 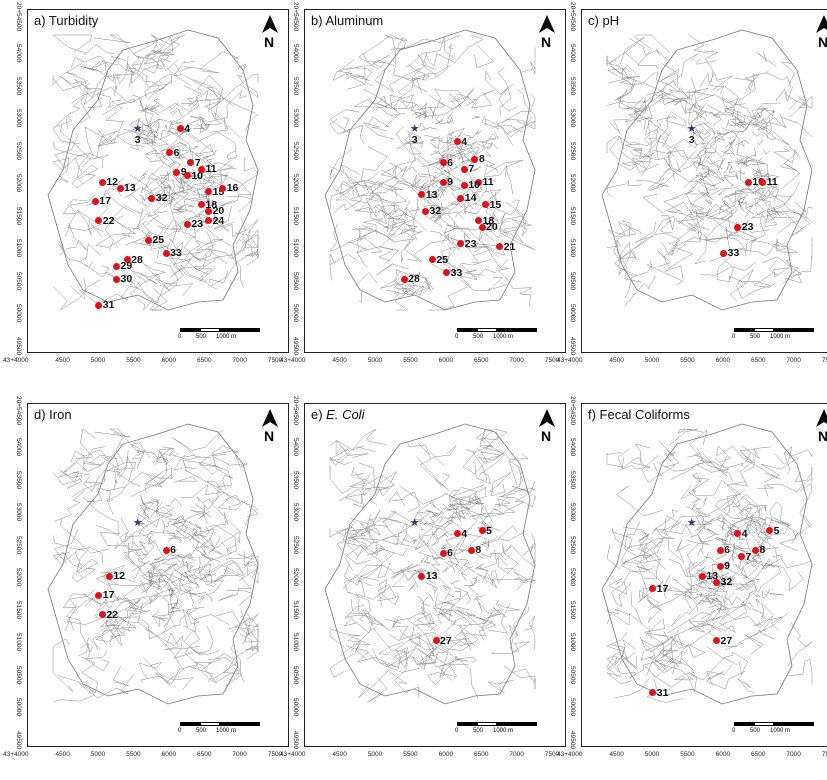 I want to click on sampling-point-label: 27, so click(x=446, y=640).